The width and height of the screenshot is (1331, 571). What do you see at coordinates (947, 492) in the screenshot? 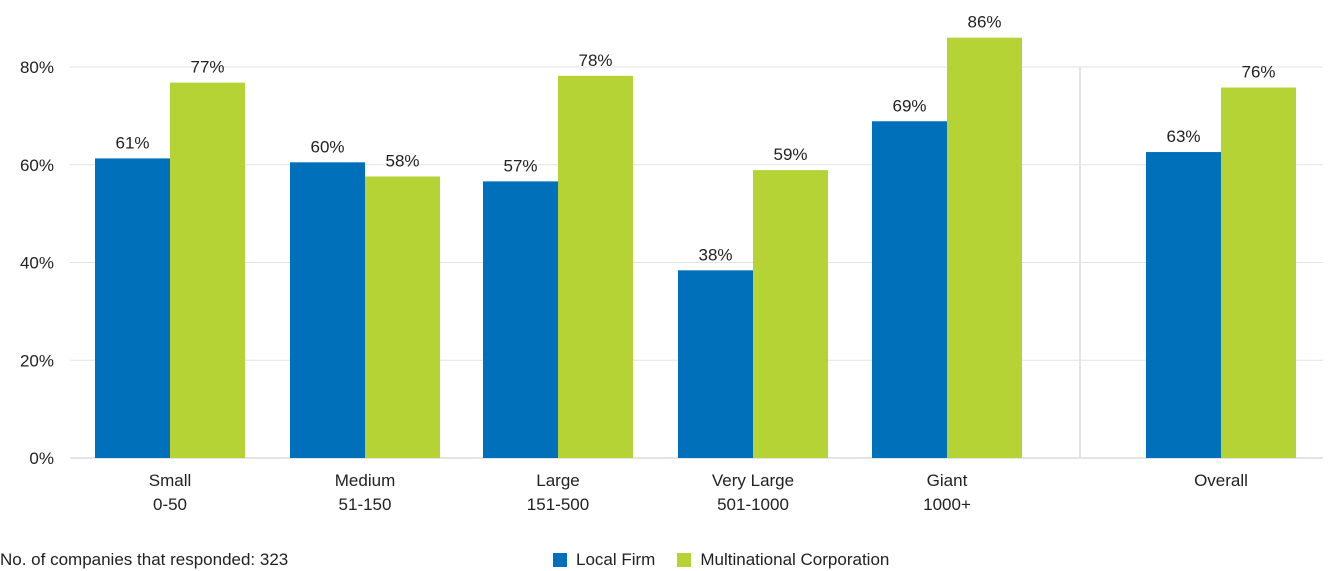
I see `x-category-label: Giant 1000+` at bounding box center [947, 492].